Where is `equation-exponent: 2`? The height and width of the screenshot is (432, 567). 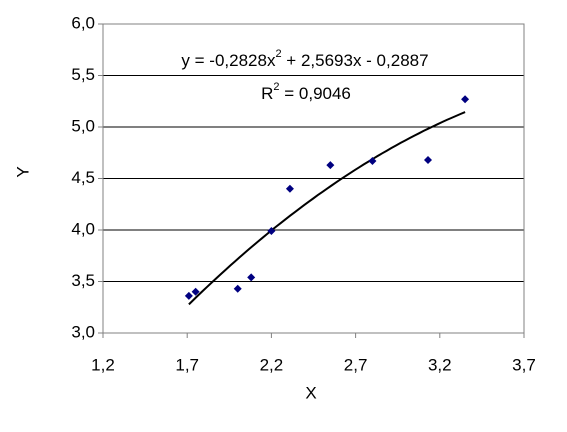
equation-exponent: 2 is located at coordinates (278, 54).